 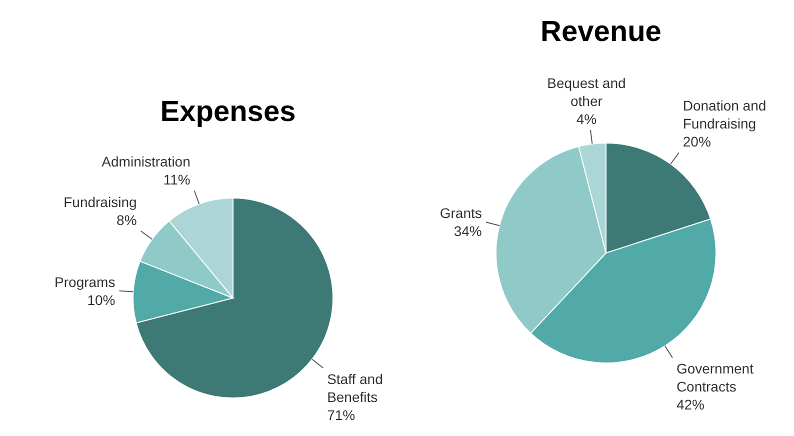 I want to click on chart-title: Expenses, so click(x=228, y=112).